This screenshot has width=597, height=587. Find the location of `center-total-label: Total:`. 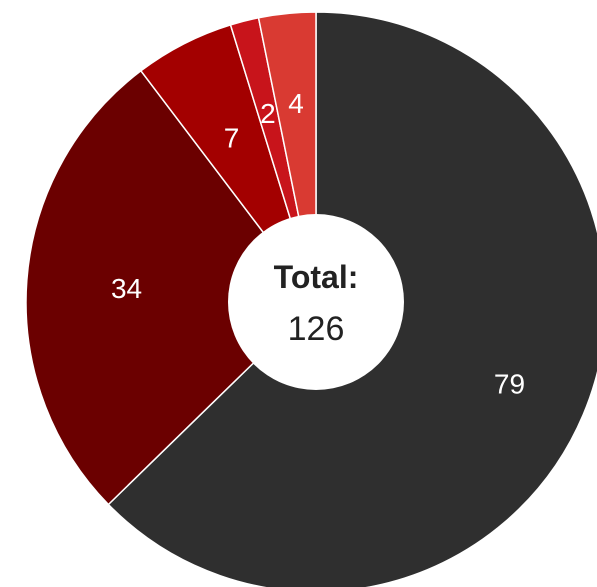

center-total-label: Total: is located at coordinates (316, 277).